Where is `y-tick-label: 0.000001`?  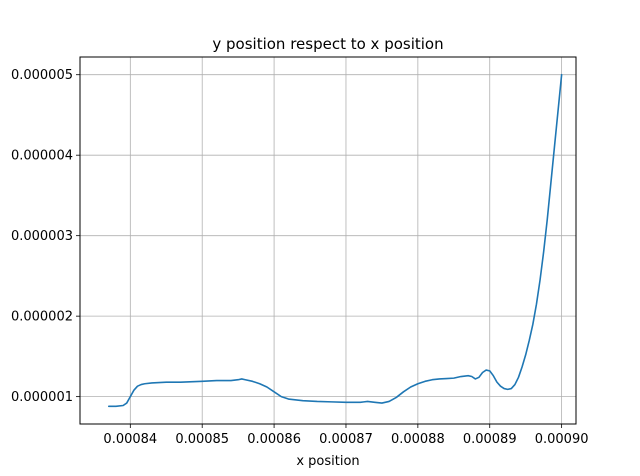
y-tick-label: 0.000001 is located at coordinates (42, 397).